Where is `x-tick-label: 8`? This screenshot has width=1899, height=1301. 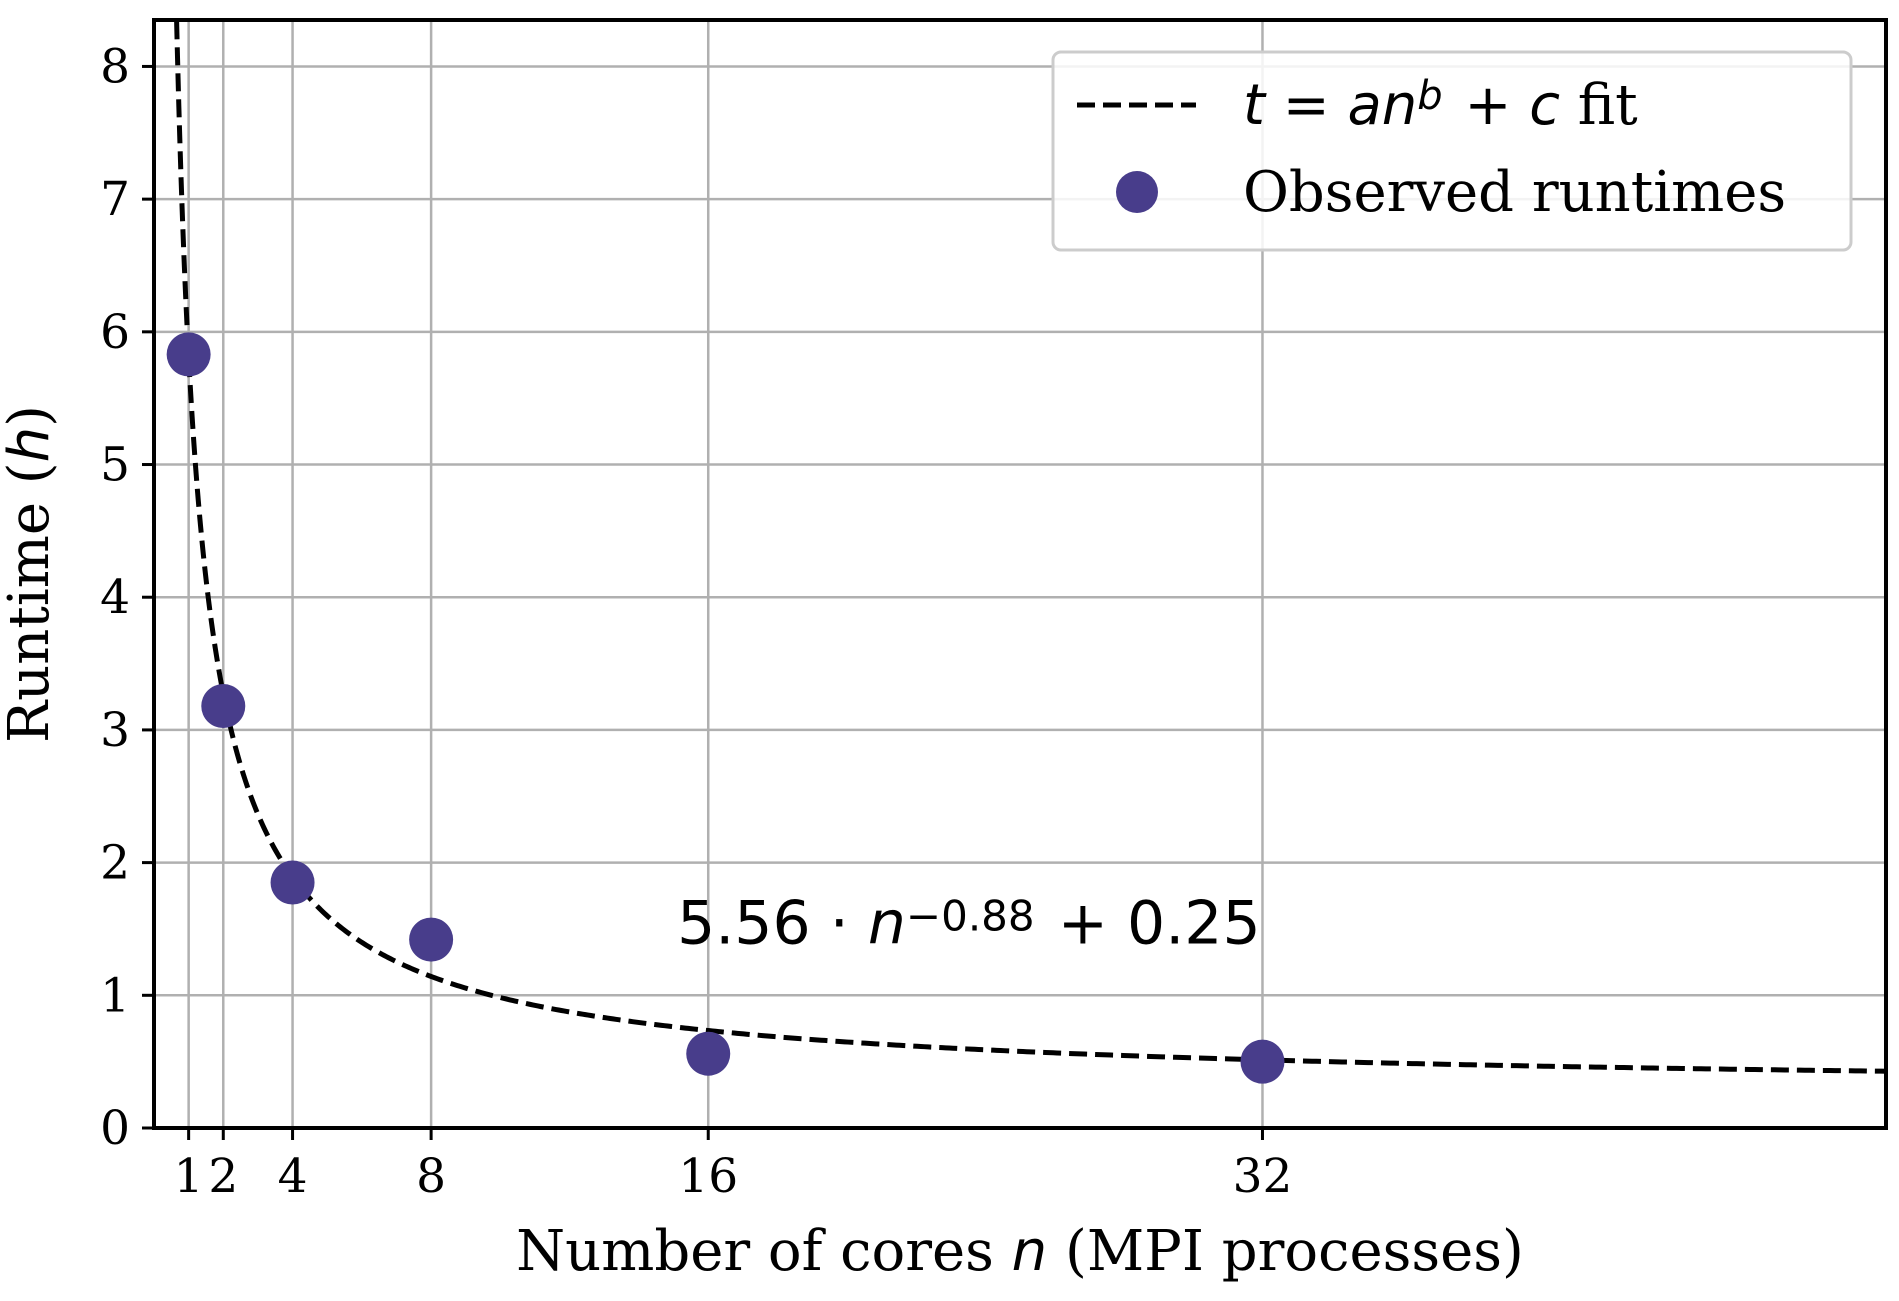
x-tick-label: 8 is located at coordinates (431, 1176).